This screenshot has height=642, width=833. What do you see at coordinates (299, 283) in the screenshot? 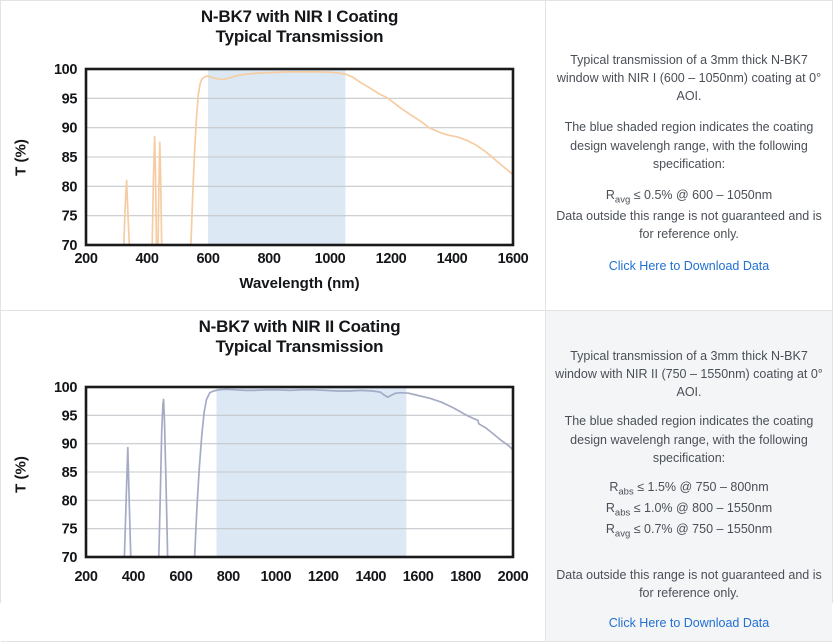
I see `x-axis-title: Wavelength (nm)` at bounding box center [299, 283].